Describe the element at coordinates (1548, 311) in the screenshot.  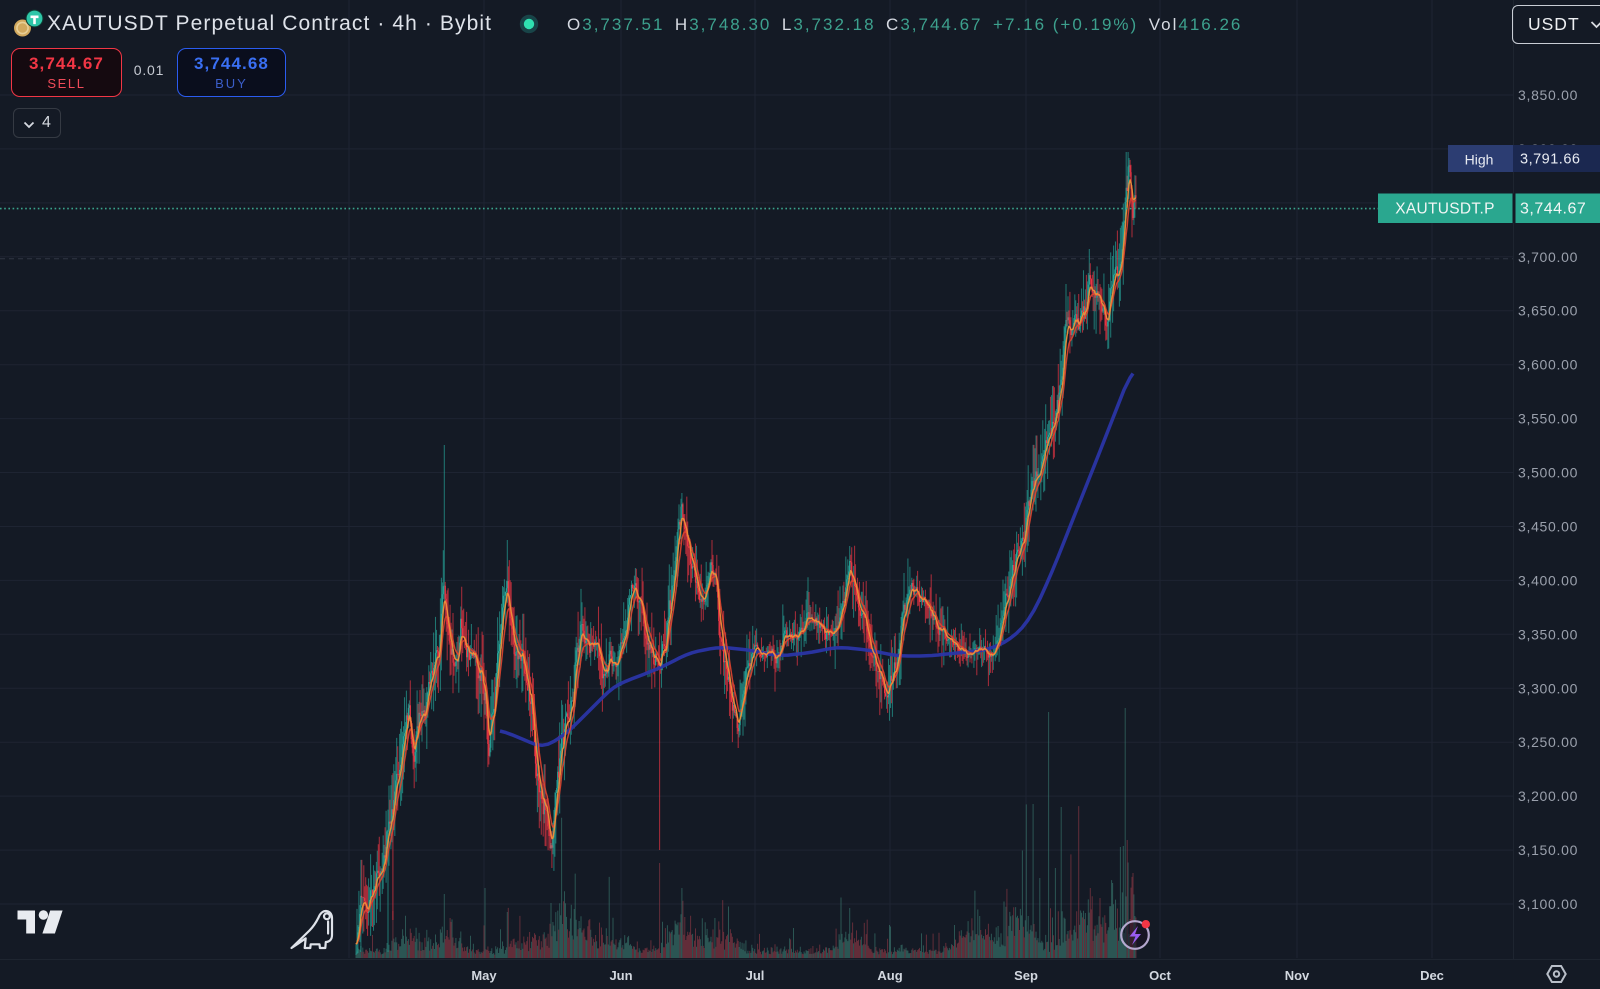
I see `svg-text: 3,650.00` at that location.